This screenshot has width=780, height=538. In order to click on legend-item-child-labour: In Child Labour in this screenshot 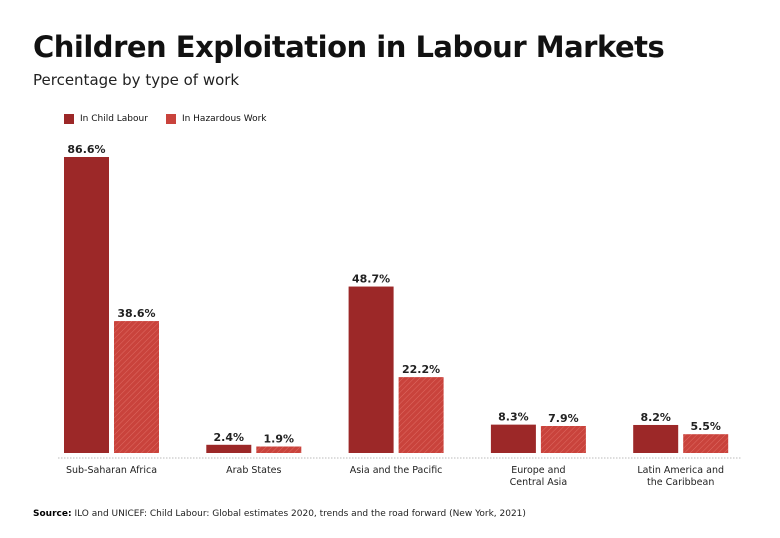, I will do `click(106, 119)`.